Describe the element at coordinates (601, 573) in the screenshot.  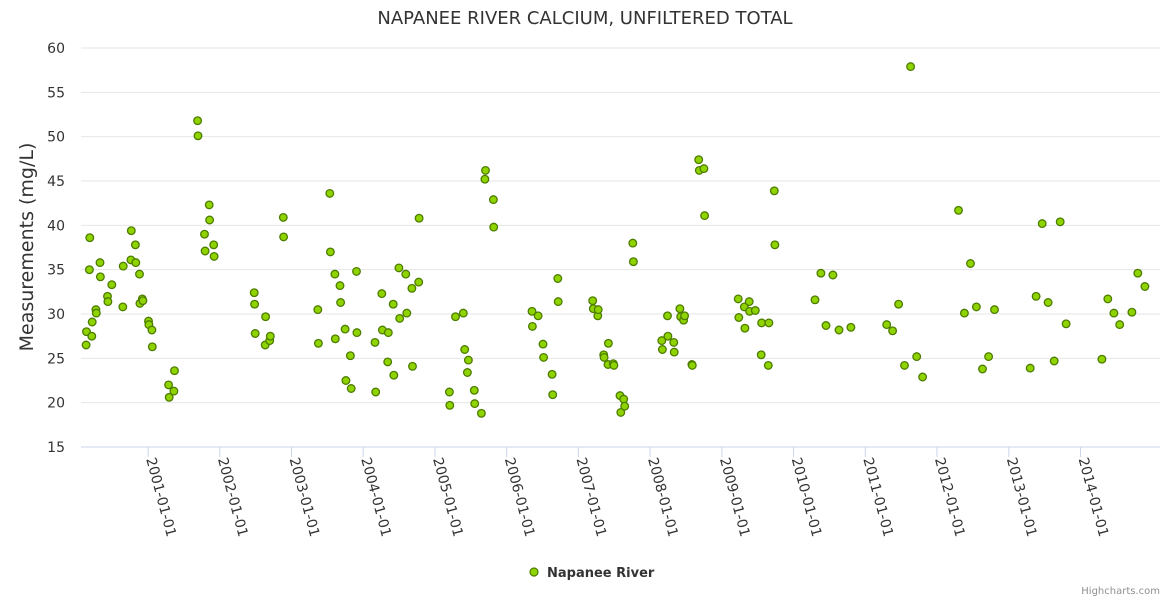
I see `legend-item-napanee-river: Napanee River` at that location.